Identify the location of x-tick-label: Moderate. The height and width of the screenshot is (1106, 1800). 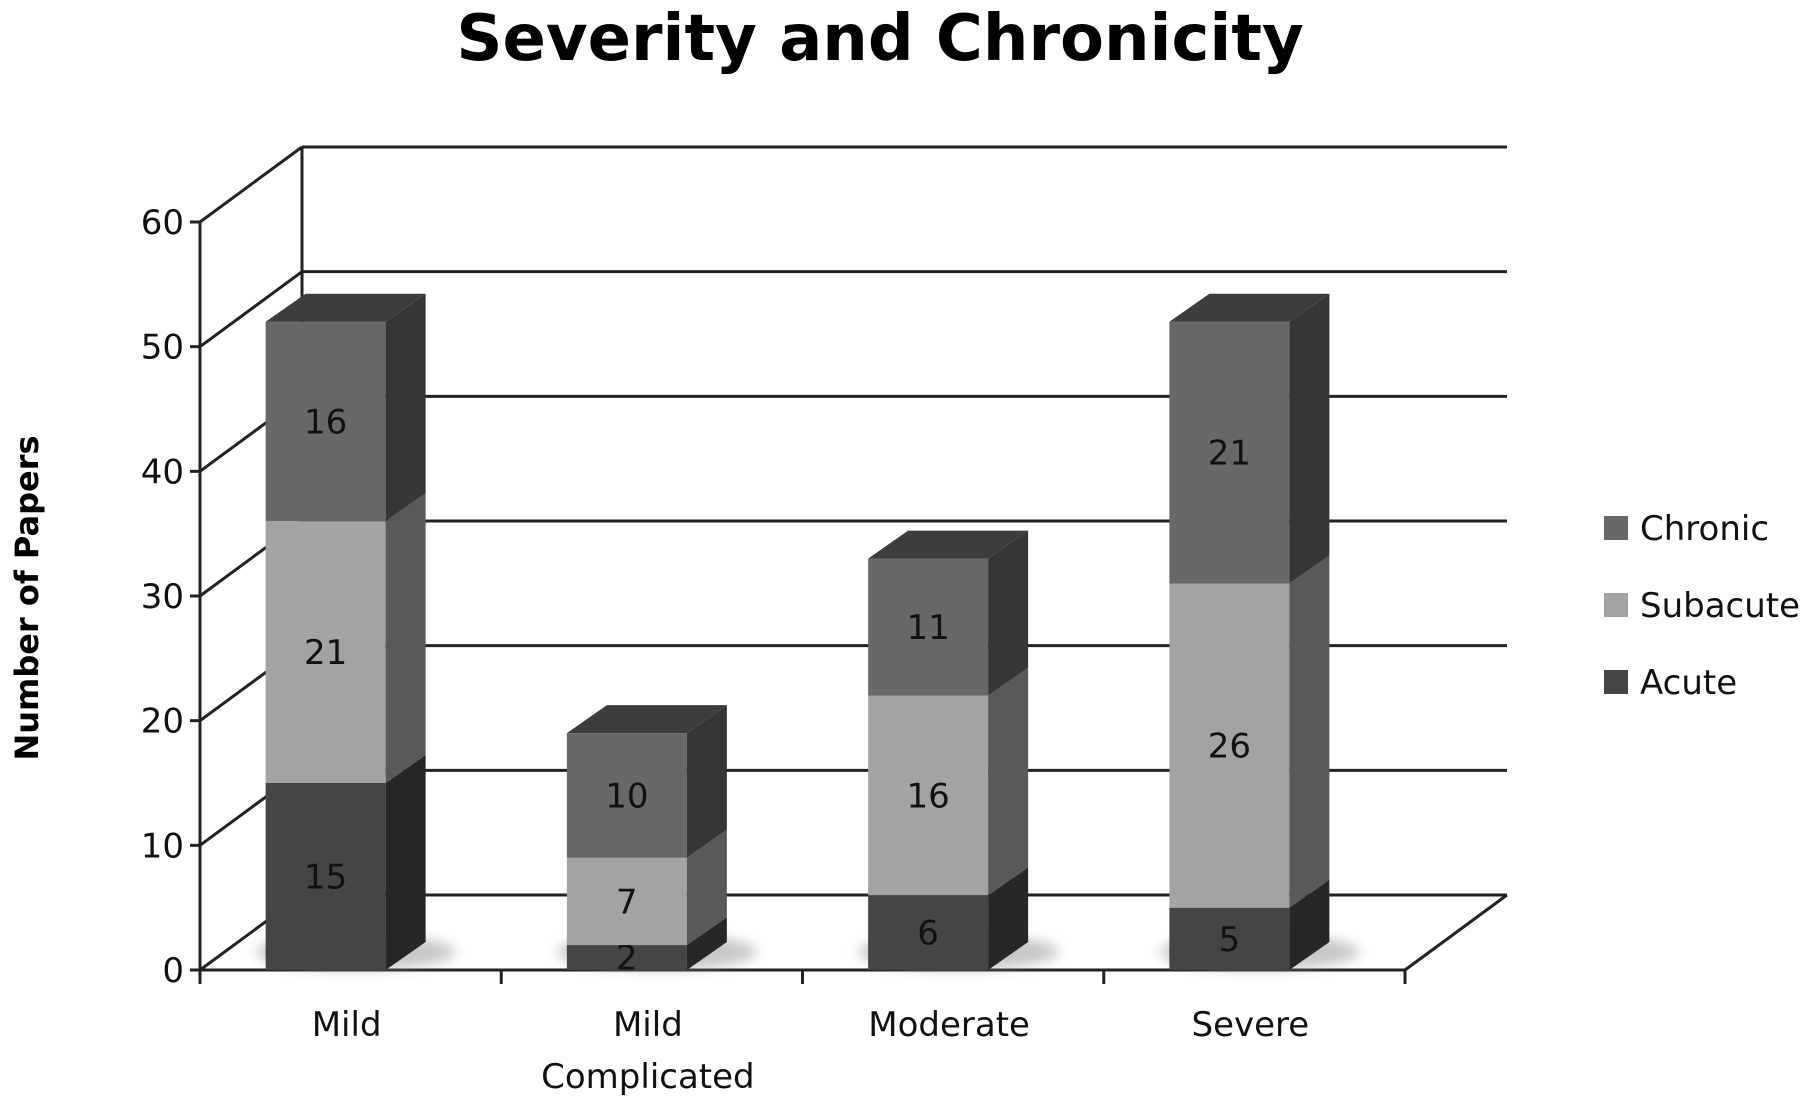
(949, 1025).